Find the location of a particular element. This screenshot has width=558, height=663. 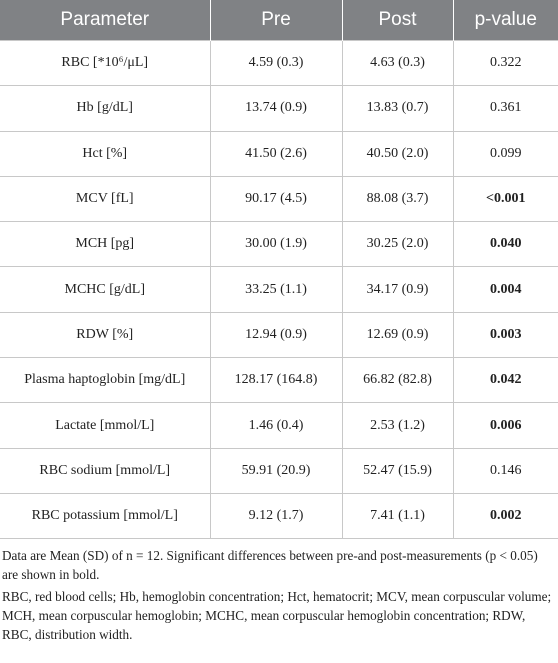

value-cell: 0.361 is located at coordinates (505, 108).